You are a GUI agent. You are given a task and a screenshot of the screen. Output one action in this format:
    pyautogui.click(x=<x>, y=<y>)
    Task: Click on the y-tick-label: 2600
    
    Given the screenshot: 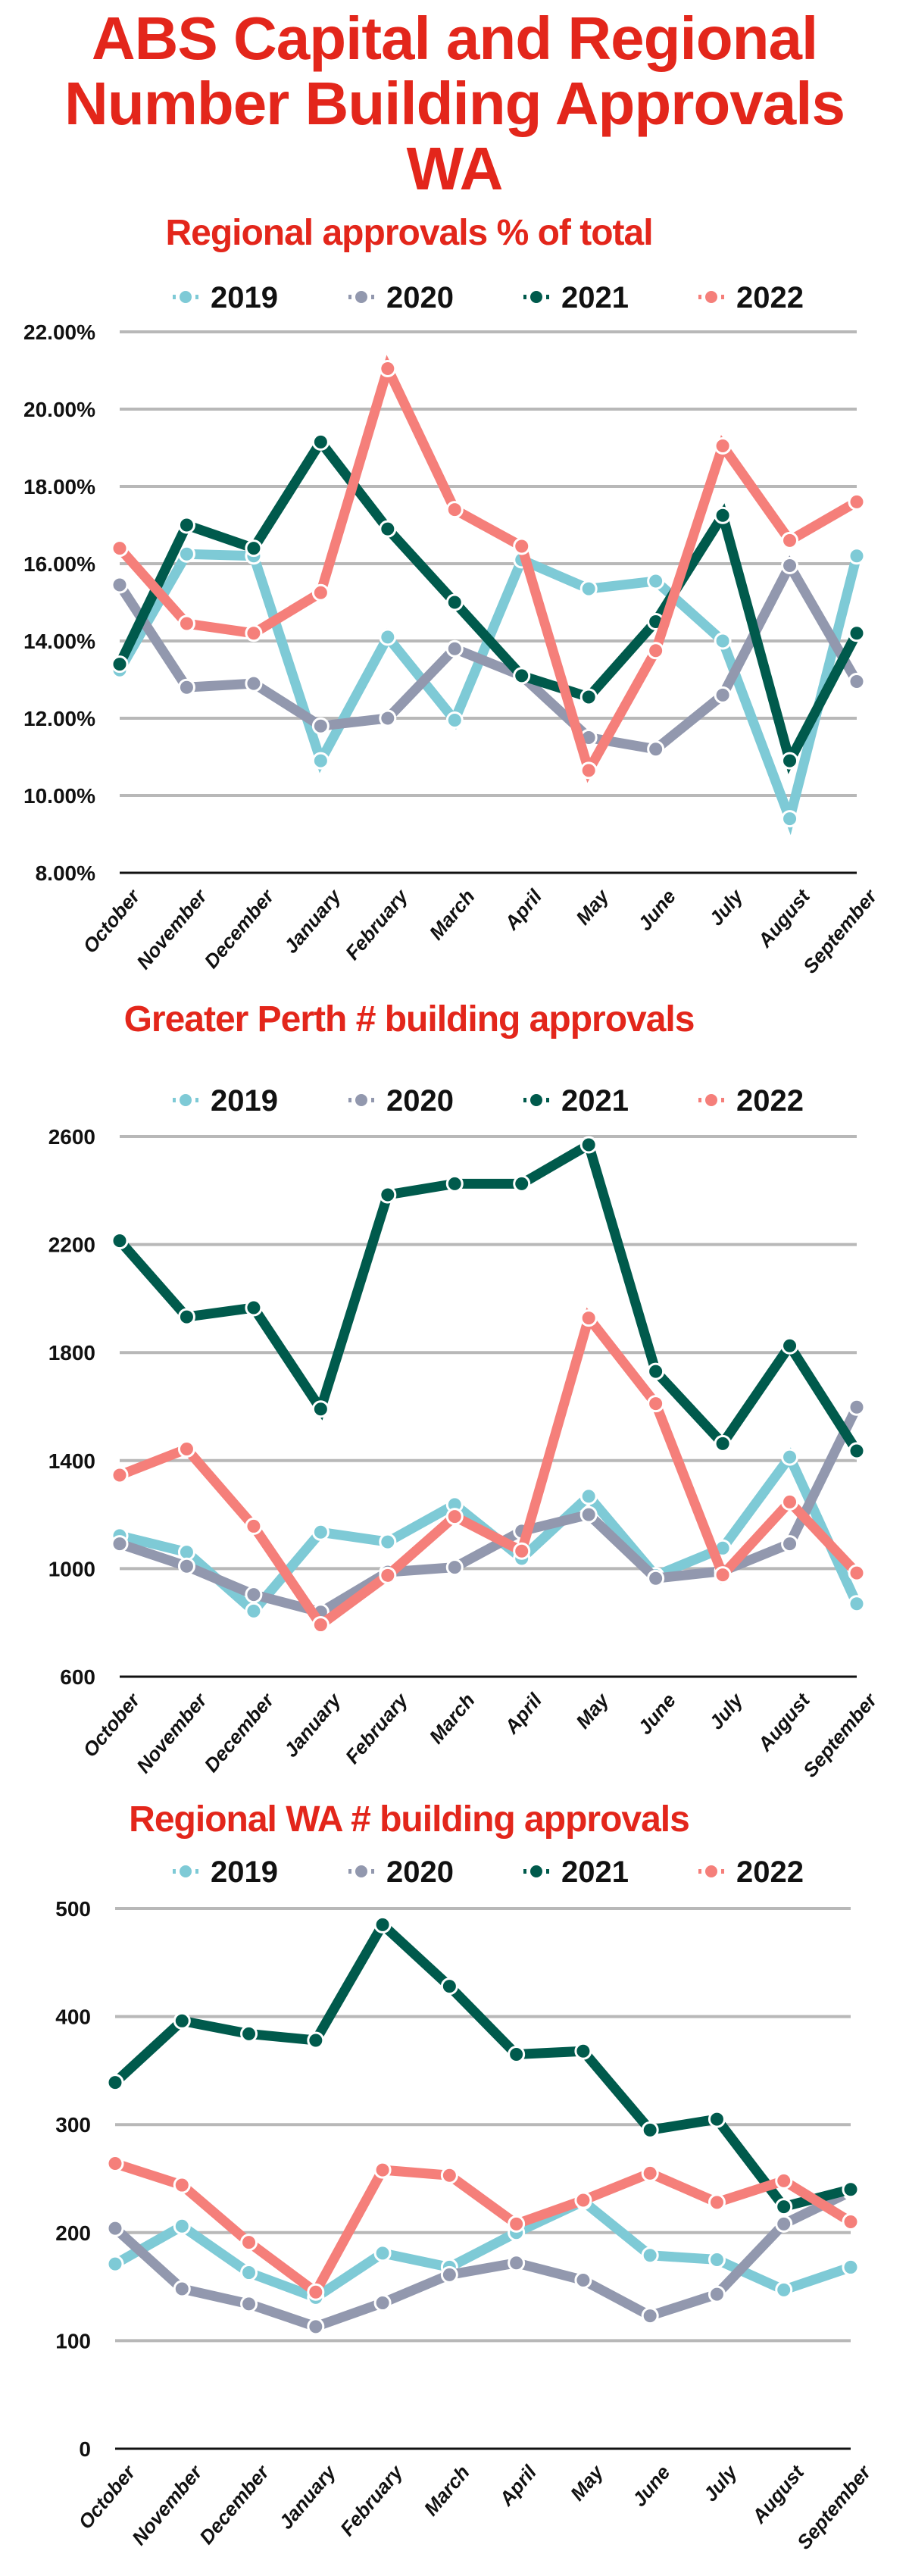 What is the action you would take?
    pyautogui.click(x=71, y=1137)
    